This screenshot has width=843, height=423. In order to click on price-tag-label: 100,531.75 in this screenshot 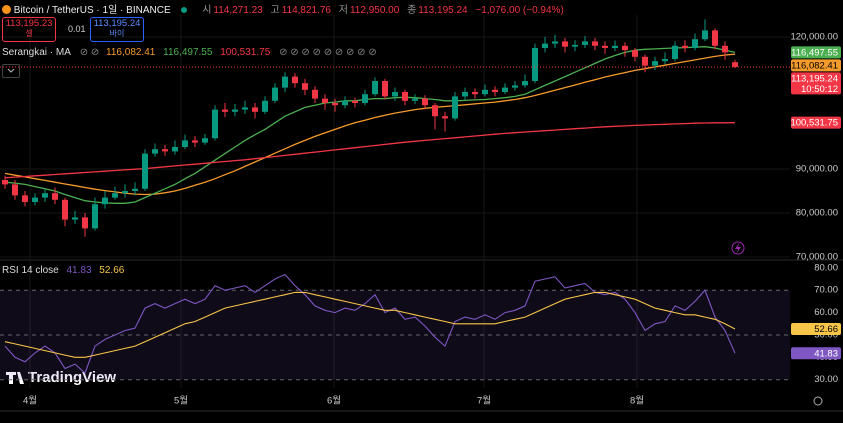, I will do `click(814, 123)`.